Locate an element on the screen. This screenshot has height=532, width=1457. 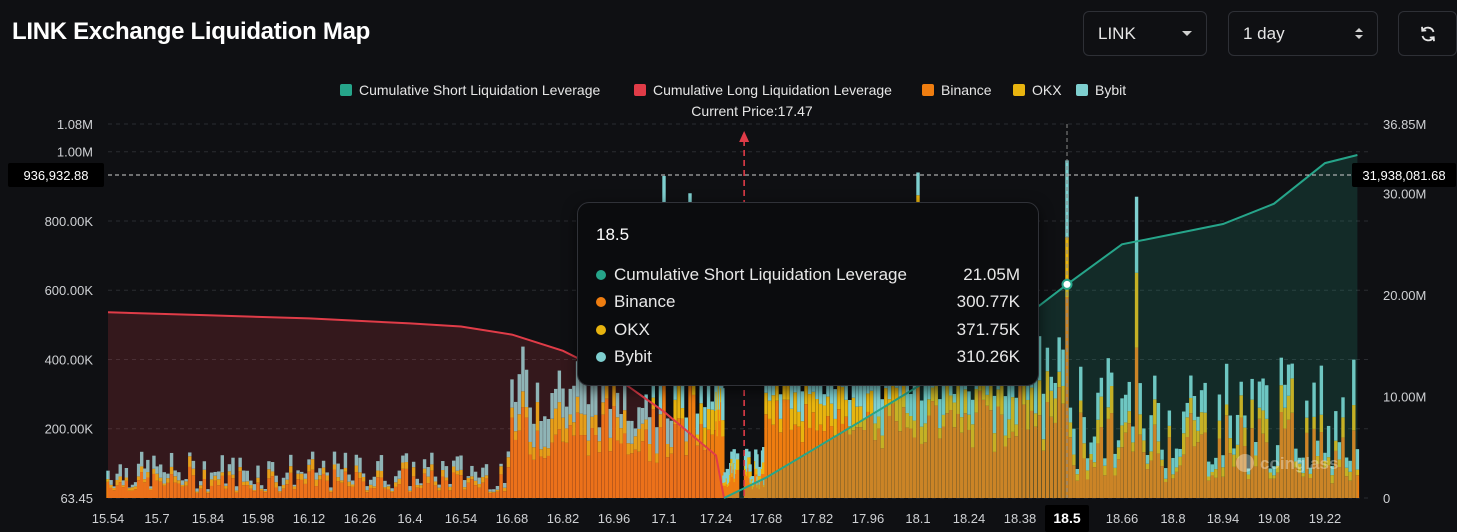
refresh-icon is located at coordinates (1427, 33).